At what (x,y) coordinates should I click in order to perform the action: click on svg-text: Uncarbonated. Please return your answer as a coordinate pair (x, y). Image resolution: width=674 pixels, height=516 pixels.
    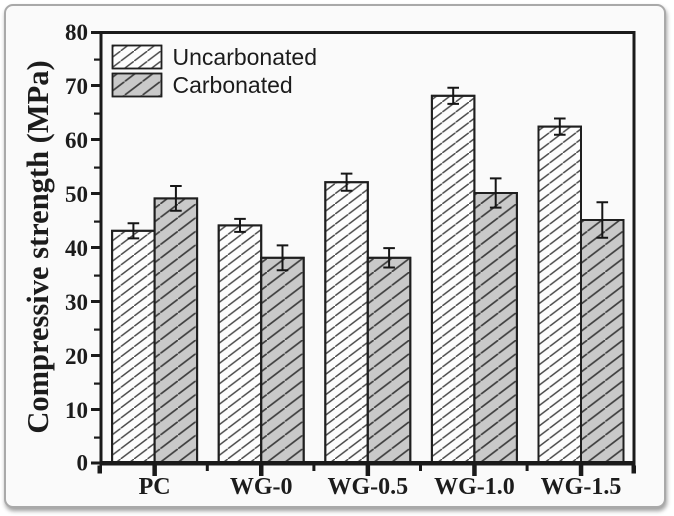
    Looking at the image, I should click on (245, 57).